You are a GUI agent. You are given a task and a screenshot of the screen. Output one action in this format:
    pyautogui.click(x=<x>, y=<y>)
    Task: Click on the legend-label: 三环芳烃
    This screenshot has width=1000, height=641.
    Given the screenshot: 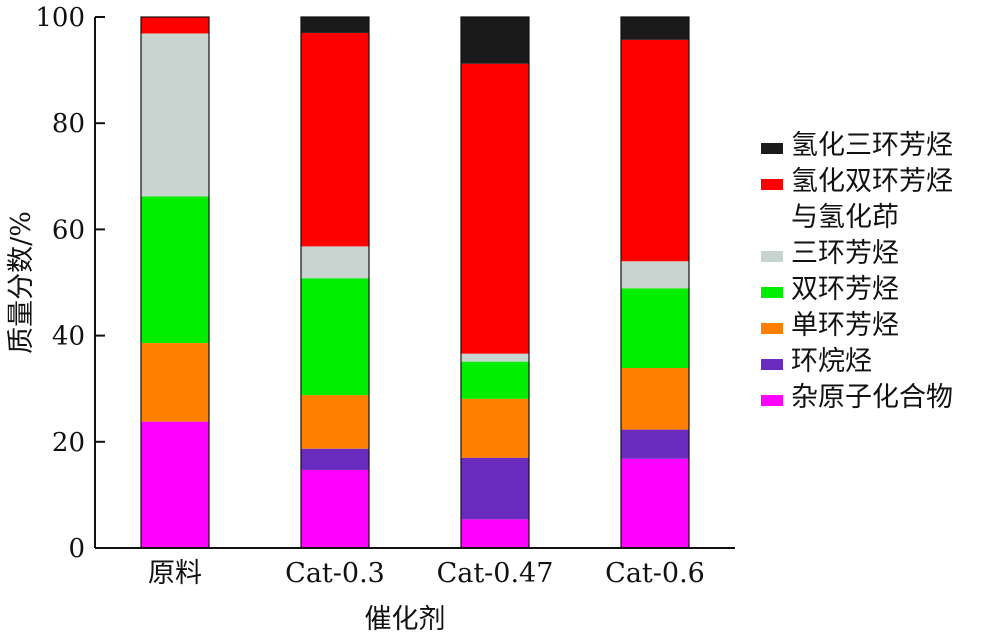 What is the action you would take?
    pyautogui.click(x=845, y=253)
    